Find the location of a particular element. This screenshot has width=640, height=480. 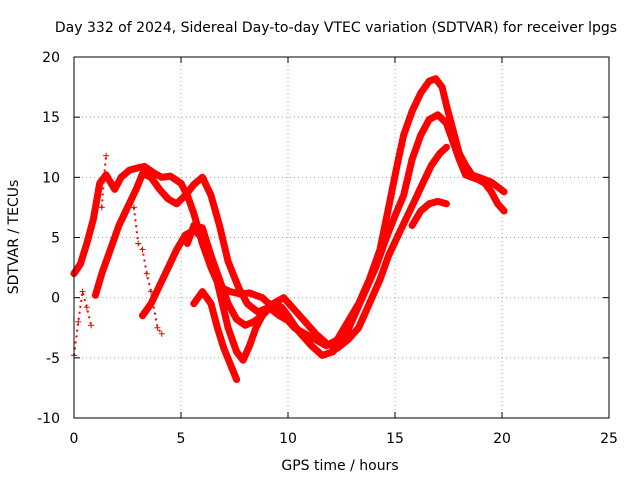

x-tick-label: 5 is located at coordinates (181, 439).